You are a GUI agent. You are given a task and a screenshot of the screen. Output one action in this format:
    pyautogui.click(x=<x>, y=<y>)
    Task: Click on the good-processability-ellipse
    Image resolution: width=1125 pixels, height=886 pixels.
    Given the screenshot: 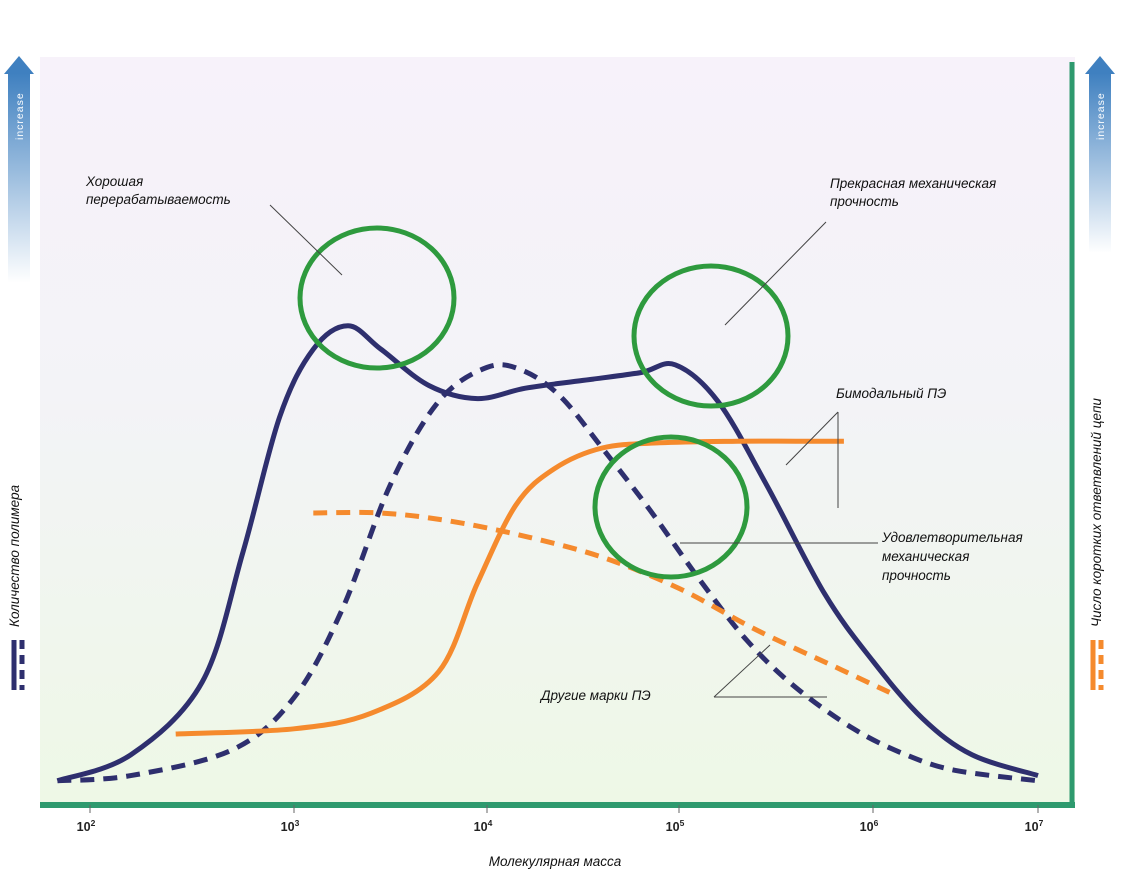 What is the action you would take?
    pyautogui.click(x=377, y=298)
    